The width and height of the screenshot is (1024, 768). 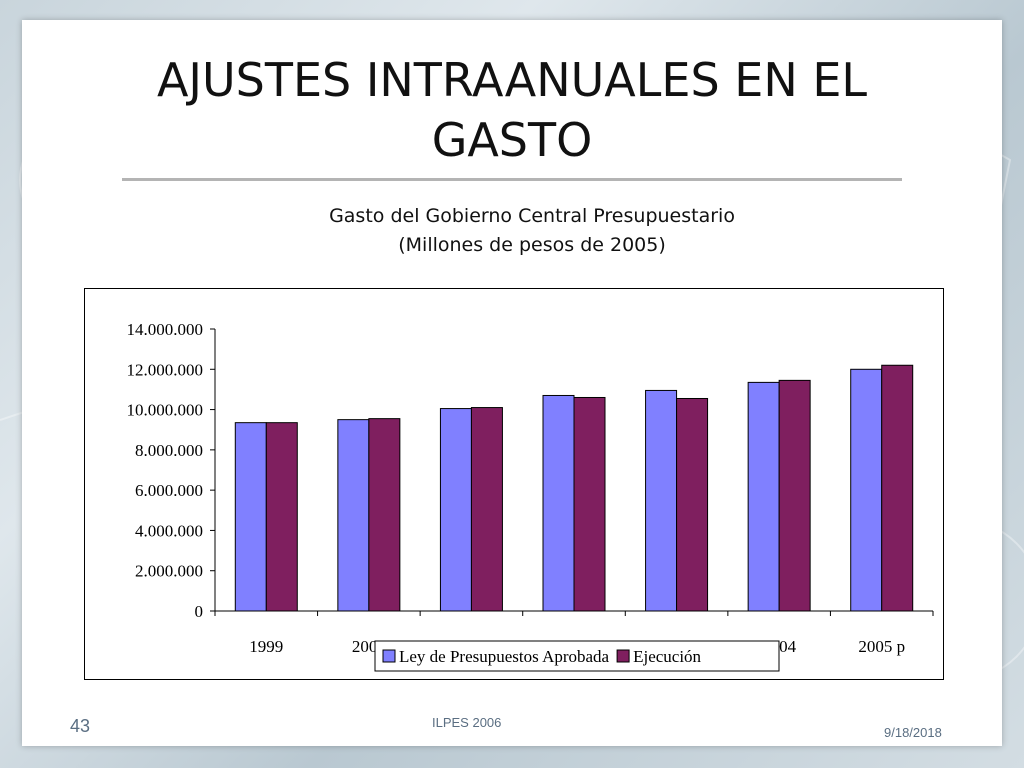 I want to click on y-tick-label: 6.000.000, so click(x=169, y=490).